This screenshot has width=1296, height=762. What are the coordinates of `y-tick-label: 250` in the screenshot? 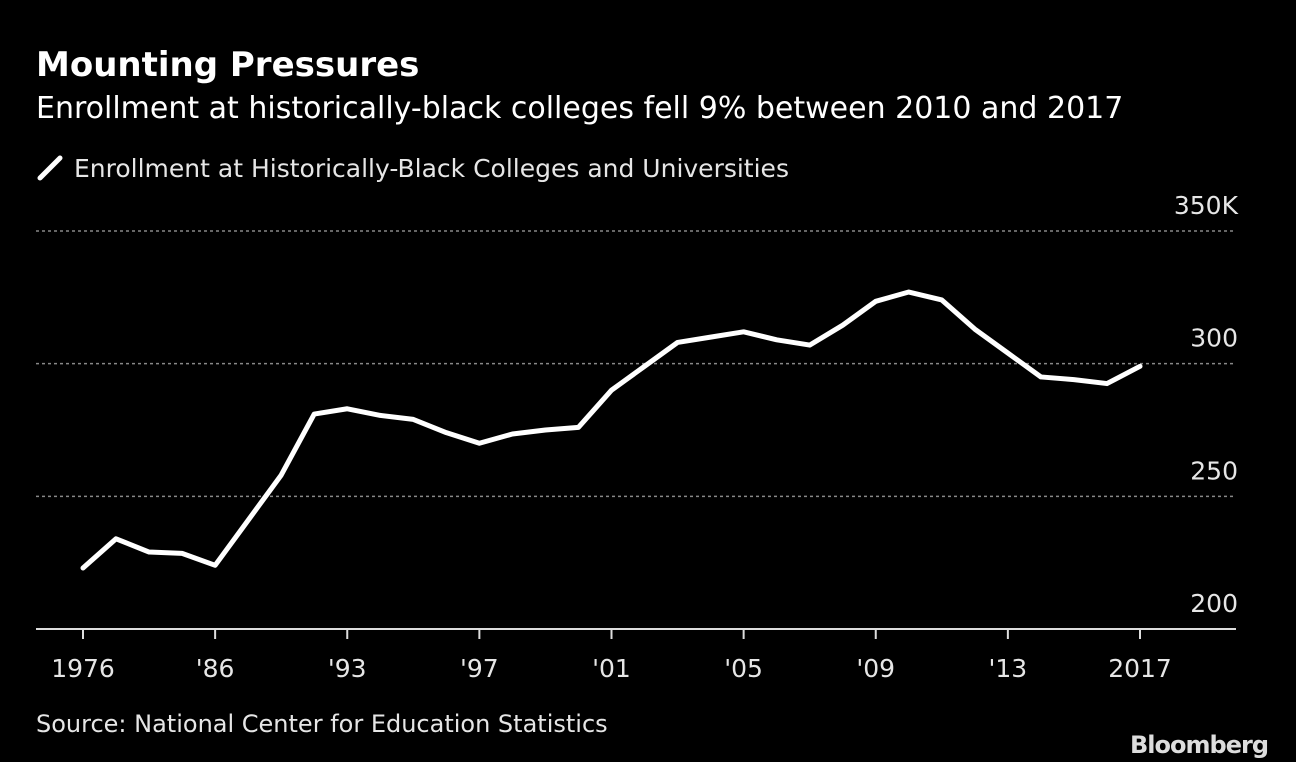 It's located at (1214, 470).